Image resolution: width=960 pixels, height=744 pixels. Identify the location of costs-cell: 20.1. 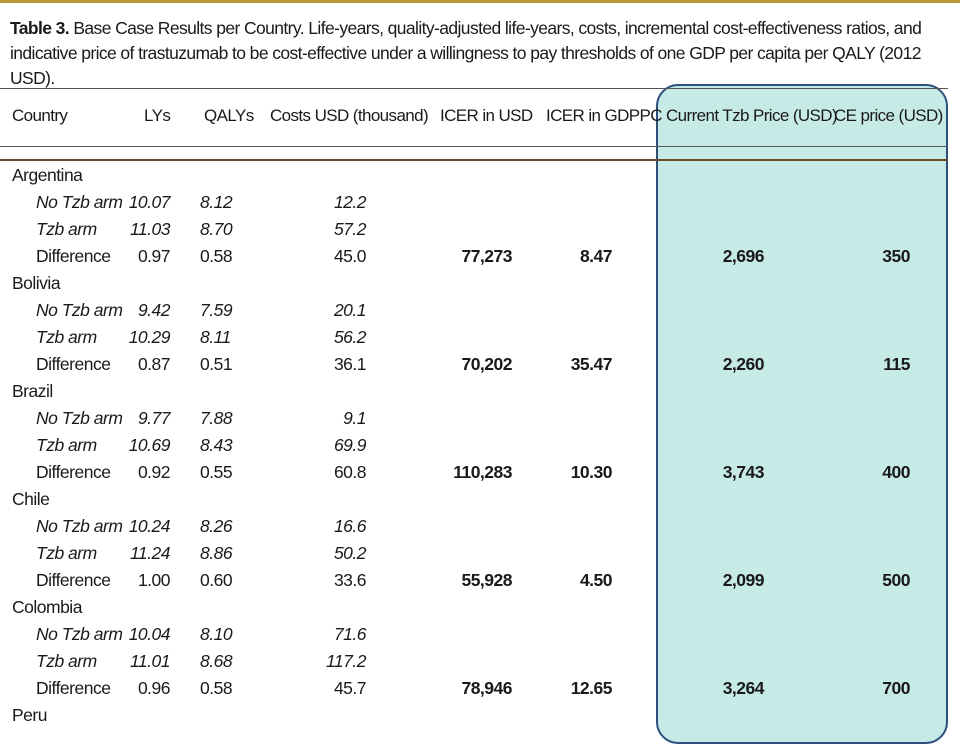
(350, 310).